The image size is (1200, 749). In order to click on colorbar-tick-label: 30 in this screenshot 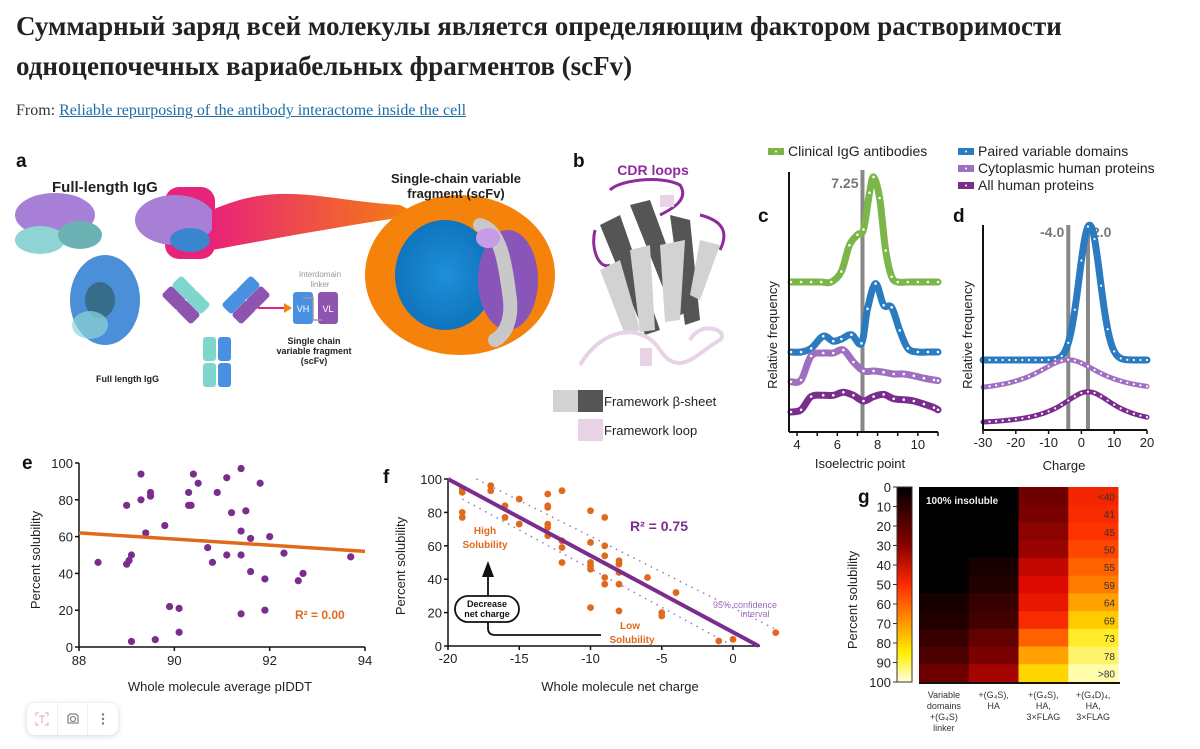, I will do `click(884, 546)`.